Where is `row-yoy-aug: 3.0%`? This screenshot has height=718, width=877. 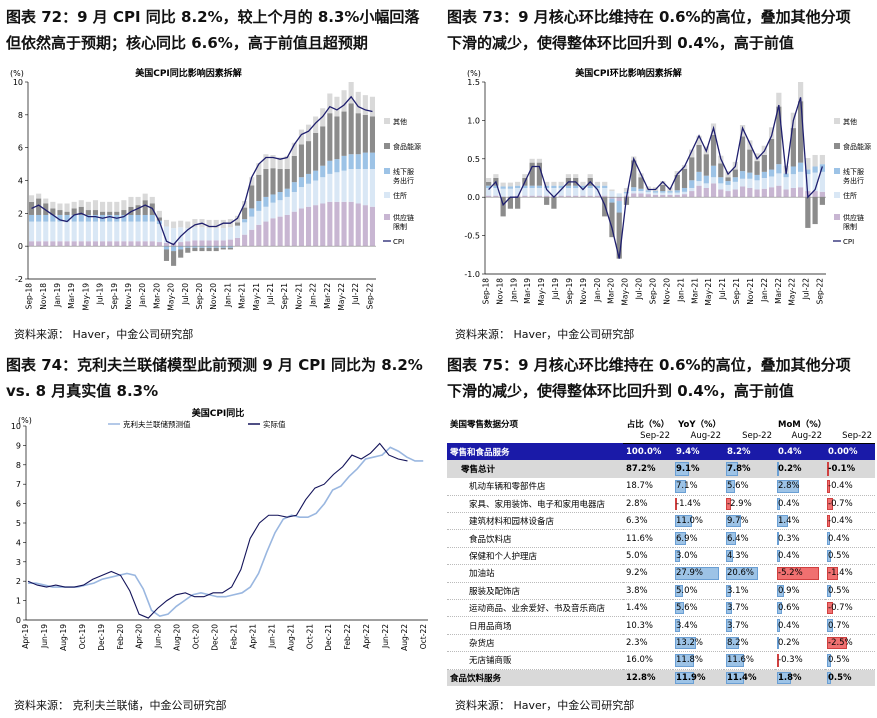 row-yoy-aug: 3.0% is located at coordinates (698, 556).